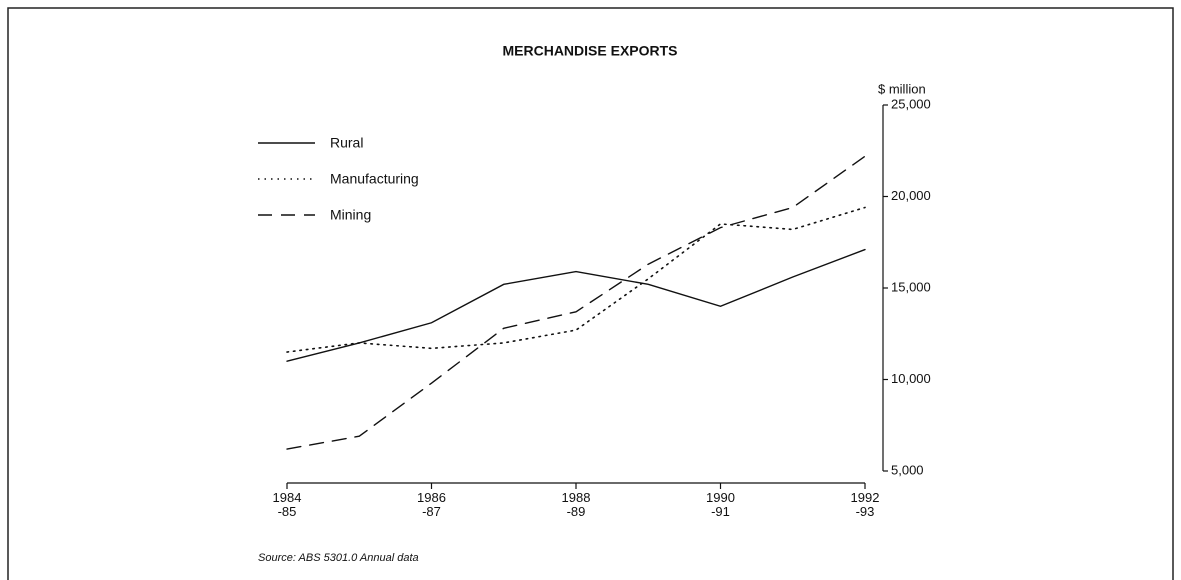  Describe the element at coordinates (865, 504) in the screenshot. I see `x-tick-label: 1992 -93` at that location.